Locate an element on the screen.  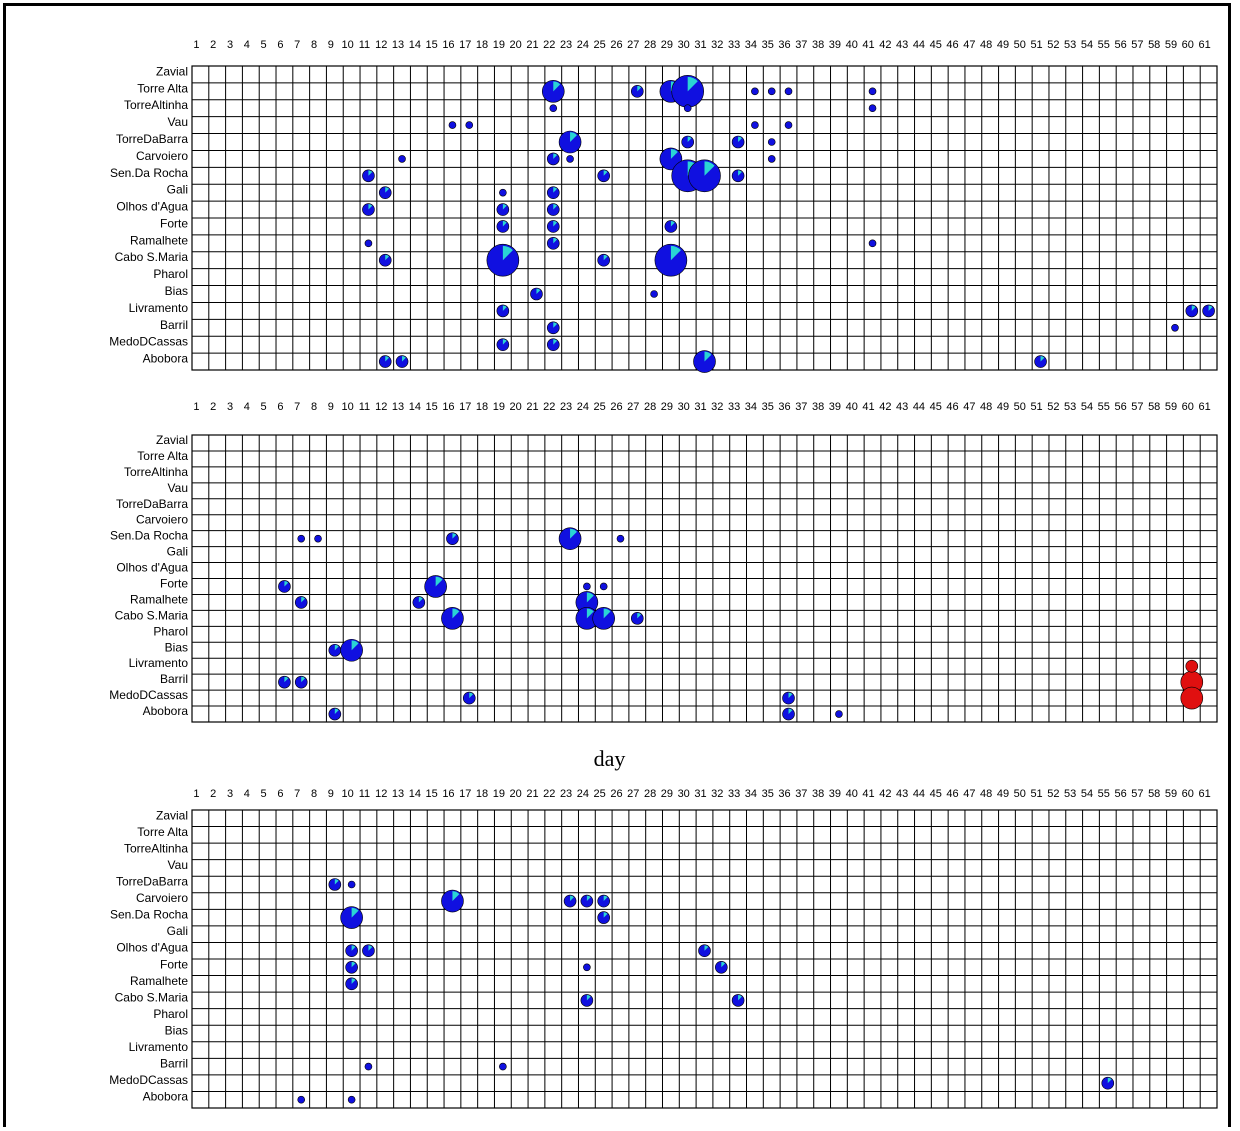
day-tick-label: 39 is located at coordinates (835, 45).